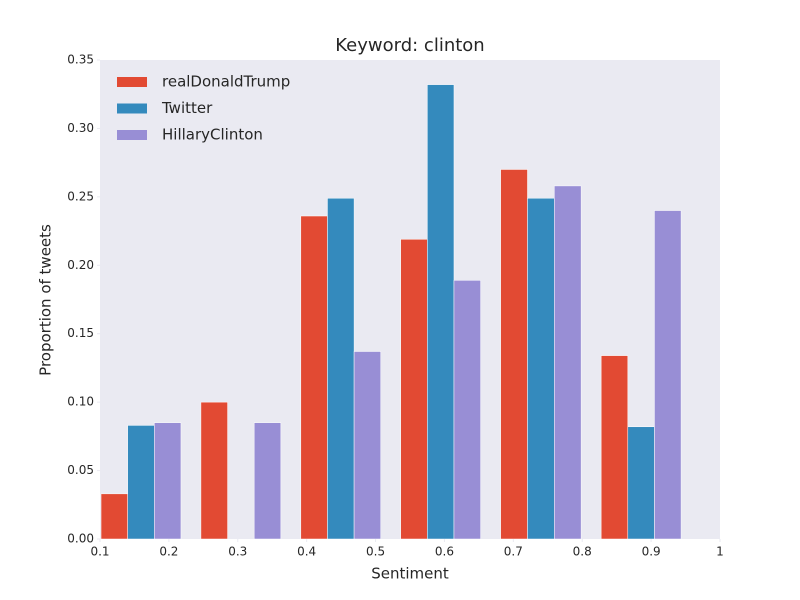  Describe the element at coordinates (409, 45) in the screenshot. I see `chart-title: Keyword: clinton` at that location.